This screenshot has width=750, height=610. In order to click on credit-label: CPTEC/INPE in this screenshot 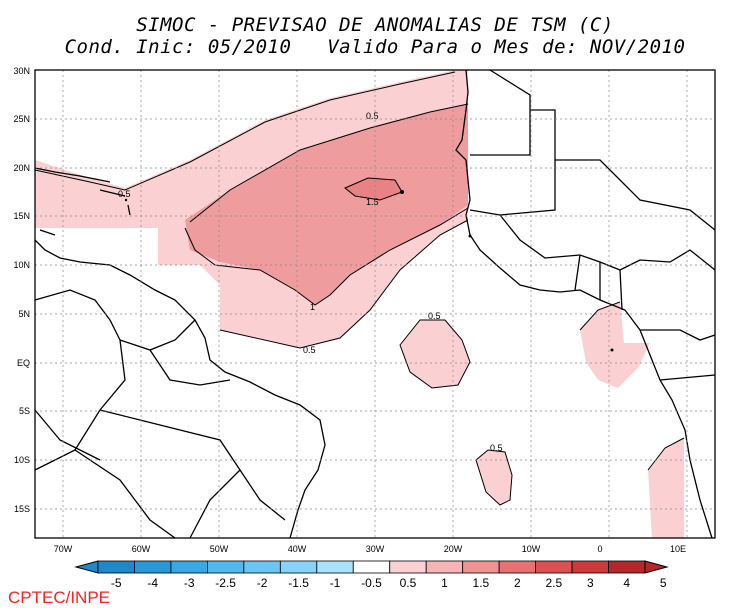, I will do `click(59, 597)`.